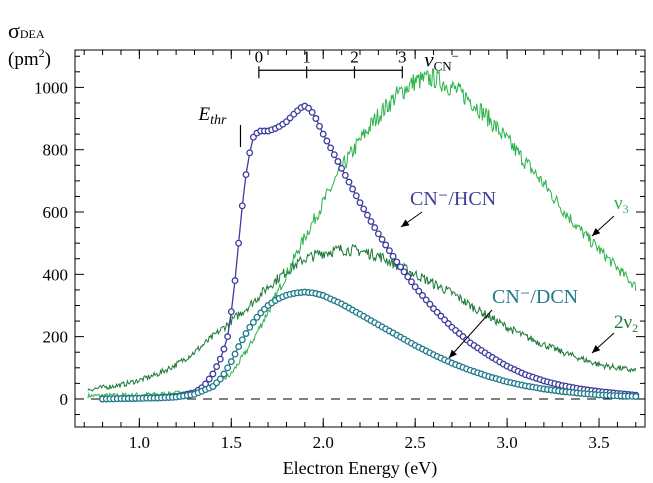 The image size is (653, 483). What do you see at coordinates (56, 150) in the screenshot?
I see `y-tick-label: 800` at bounding box center [56, 150].